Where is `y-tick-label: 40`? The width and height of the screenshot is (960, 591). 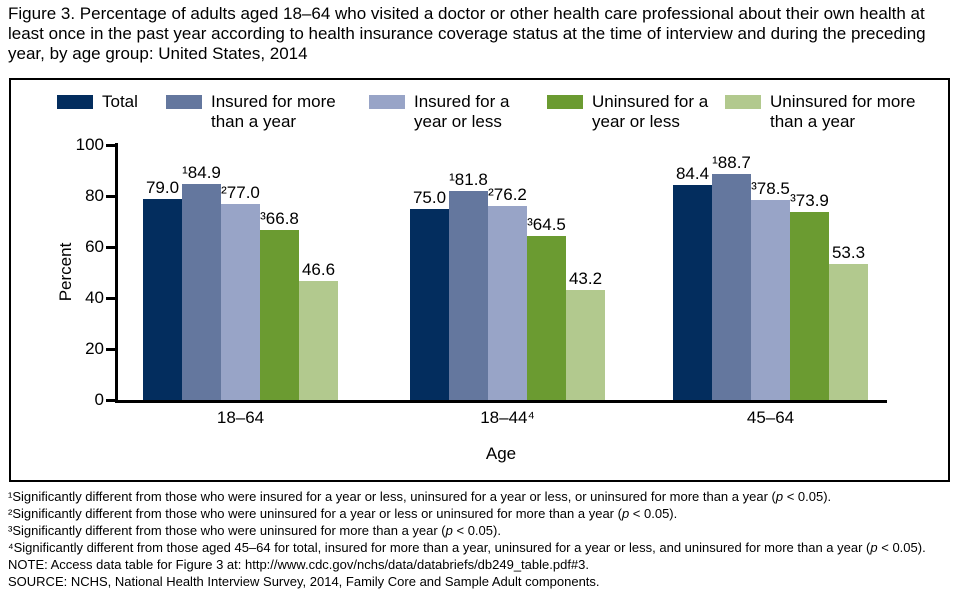
y-tick-label: 40 is located at coordinates (94, 297).